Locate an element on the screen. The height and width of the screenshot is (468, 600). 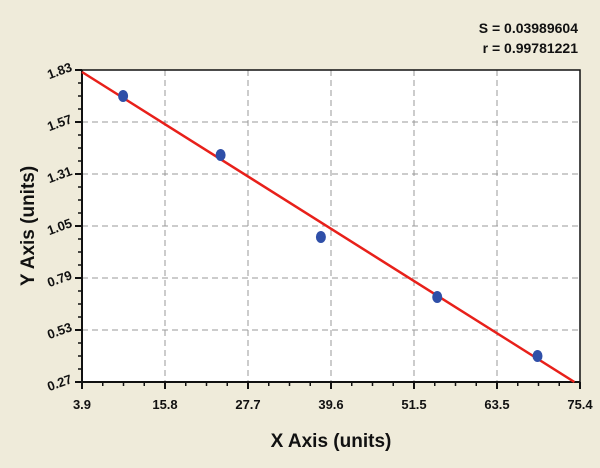
x-tick-label: 51.5 is located at coordinates (413, 404).